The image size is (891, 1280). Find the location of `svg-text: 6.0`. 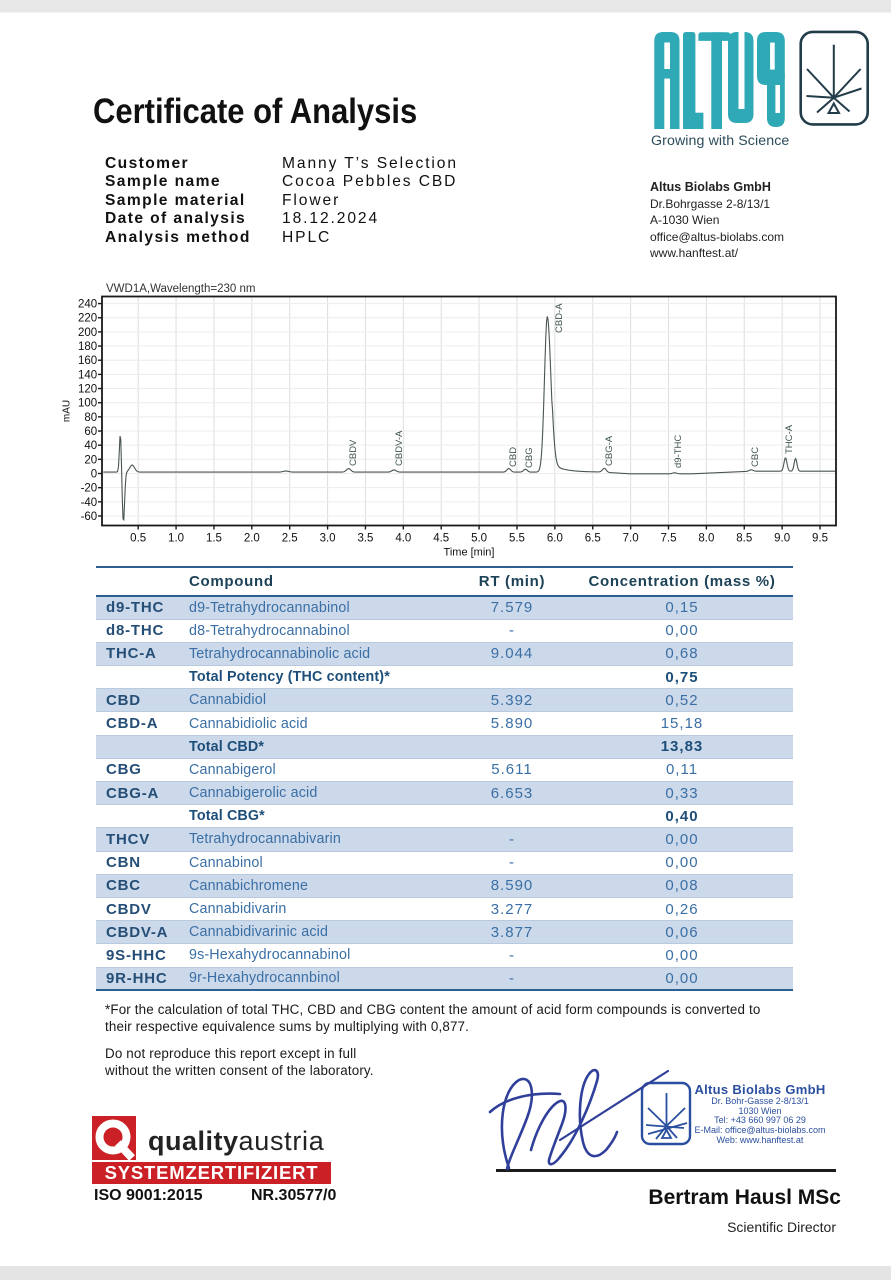

svg-text: 6.0 is located at coordinates (555, 539).